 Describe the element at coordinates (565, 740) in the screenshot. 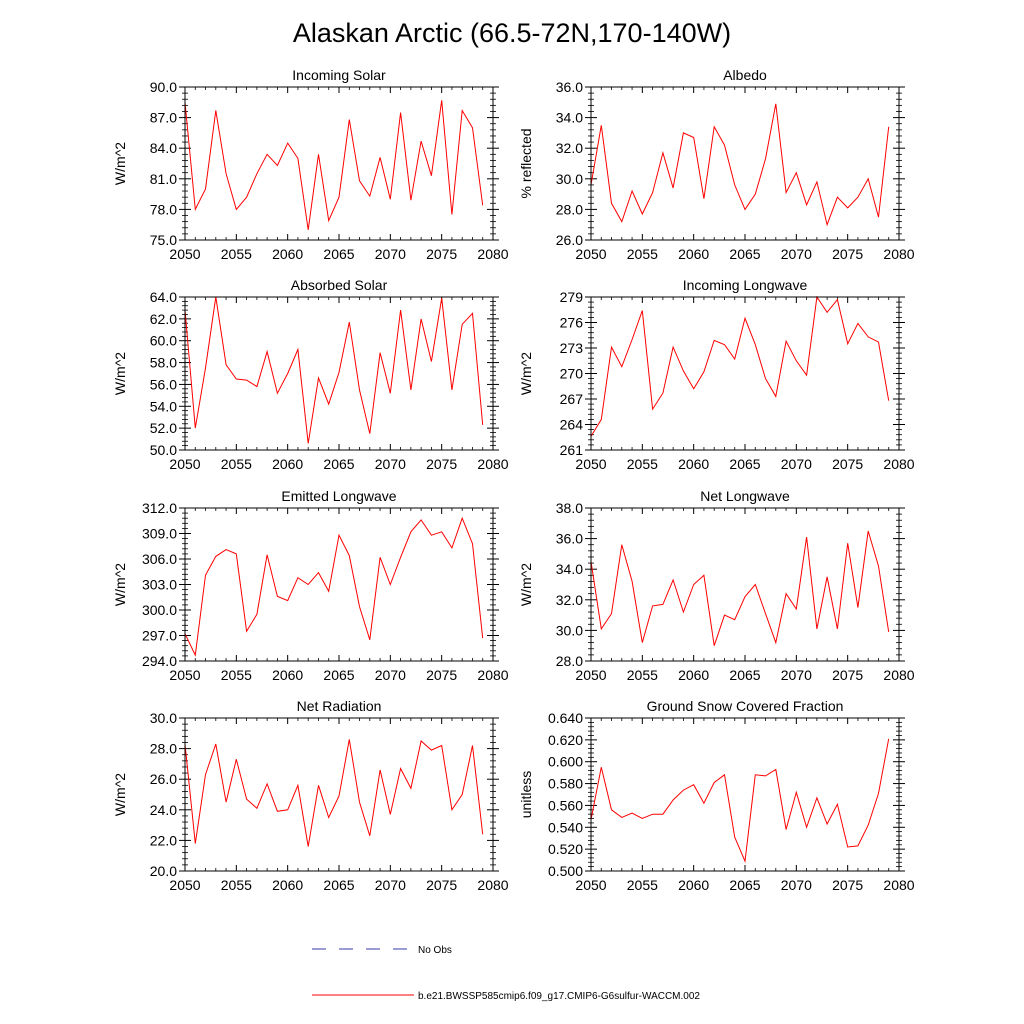

I see `y-tick-label: 0.620` at that location.